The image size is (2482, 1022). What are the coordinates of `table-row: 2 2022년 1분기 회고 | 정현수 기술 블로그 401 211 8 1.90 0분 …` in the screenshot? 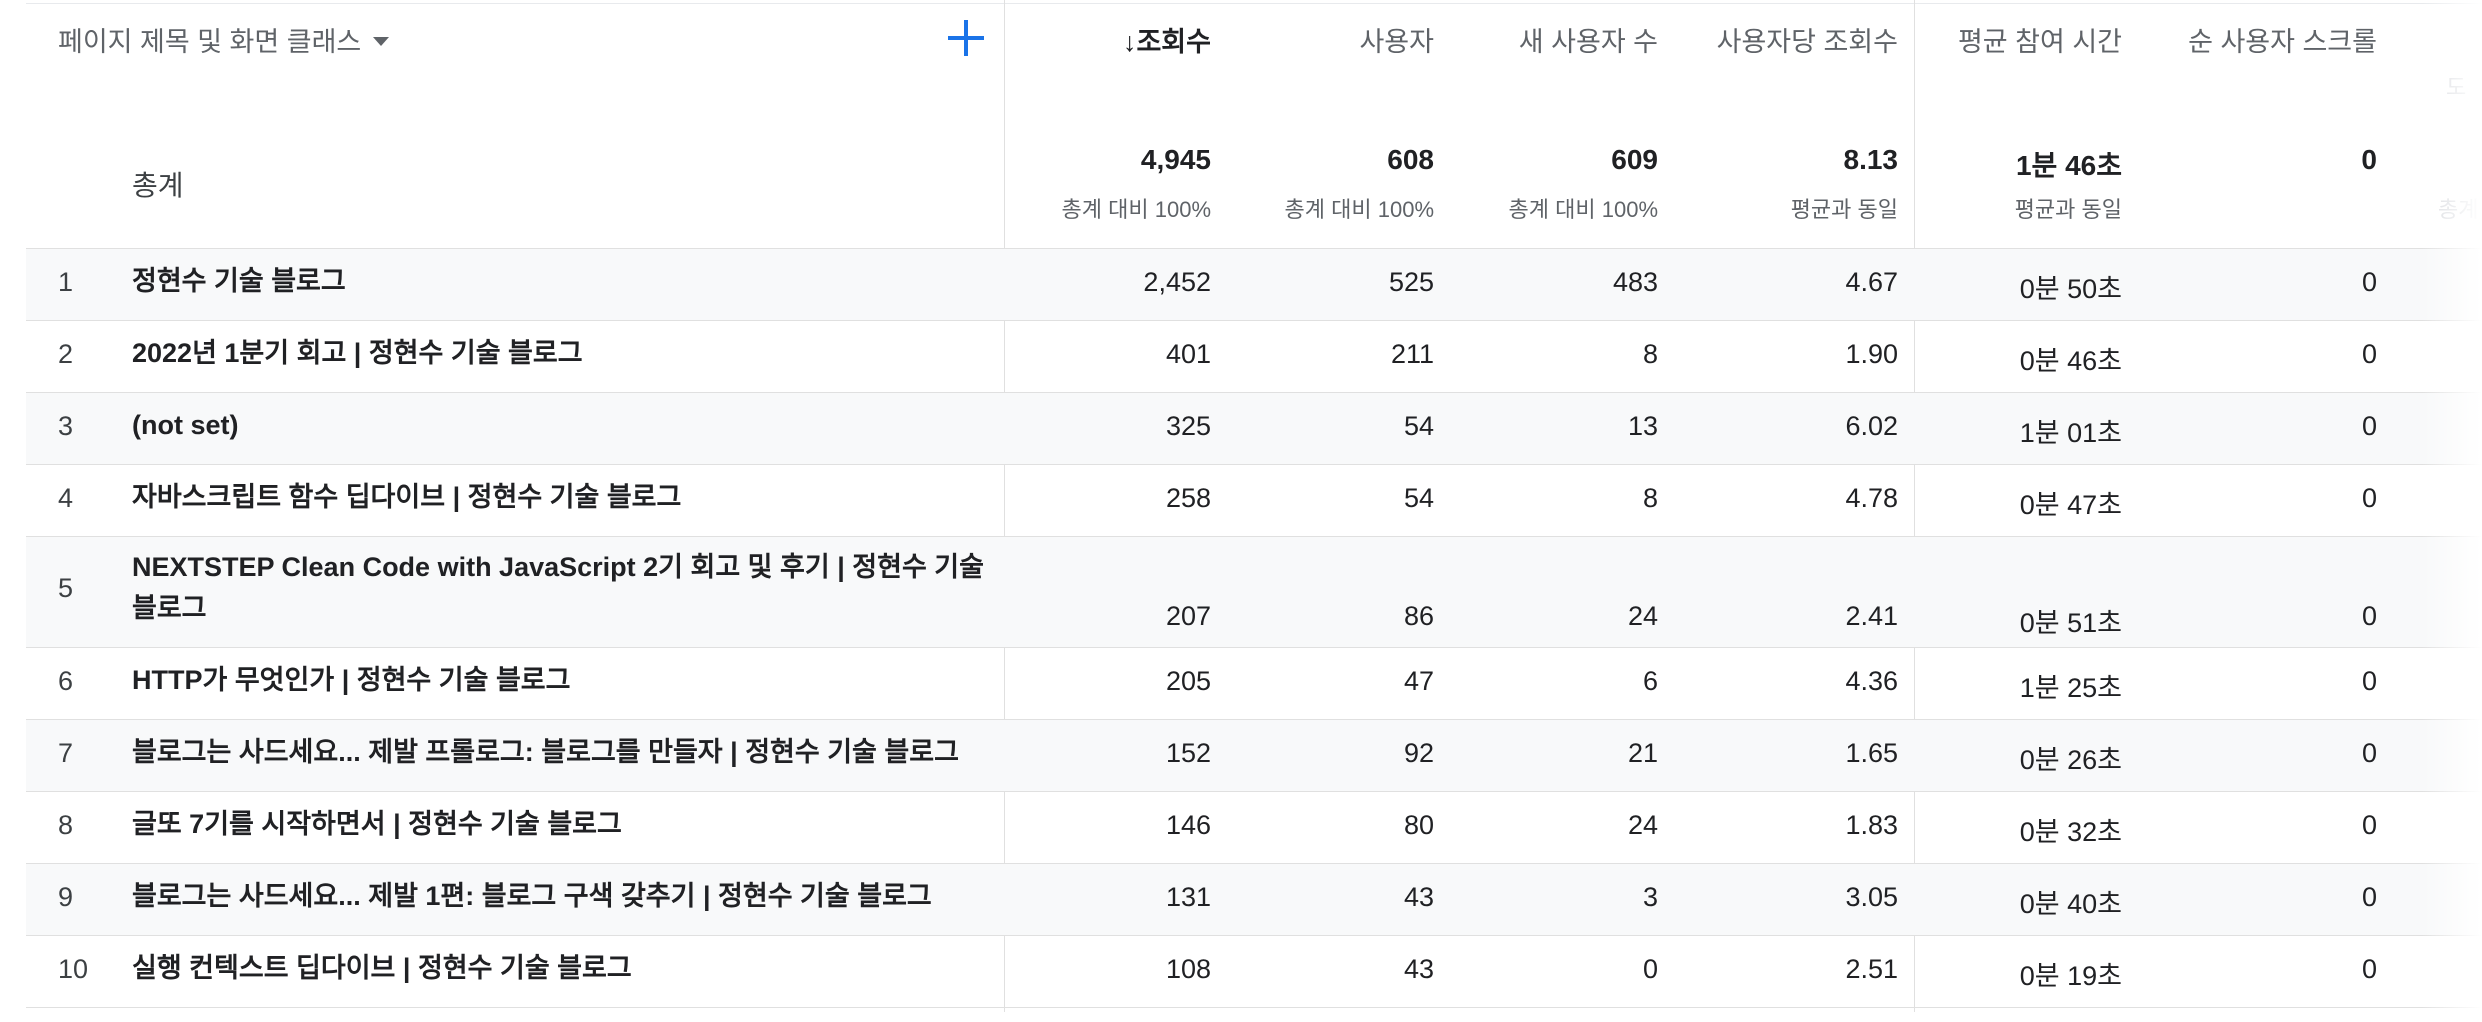 It's located at (1254, 356).